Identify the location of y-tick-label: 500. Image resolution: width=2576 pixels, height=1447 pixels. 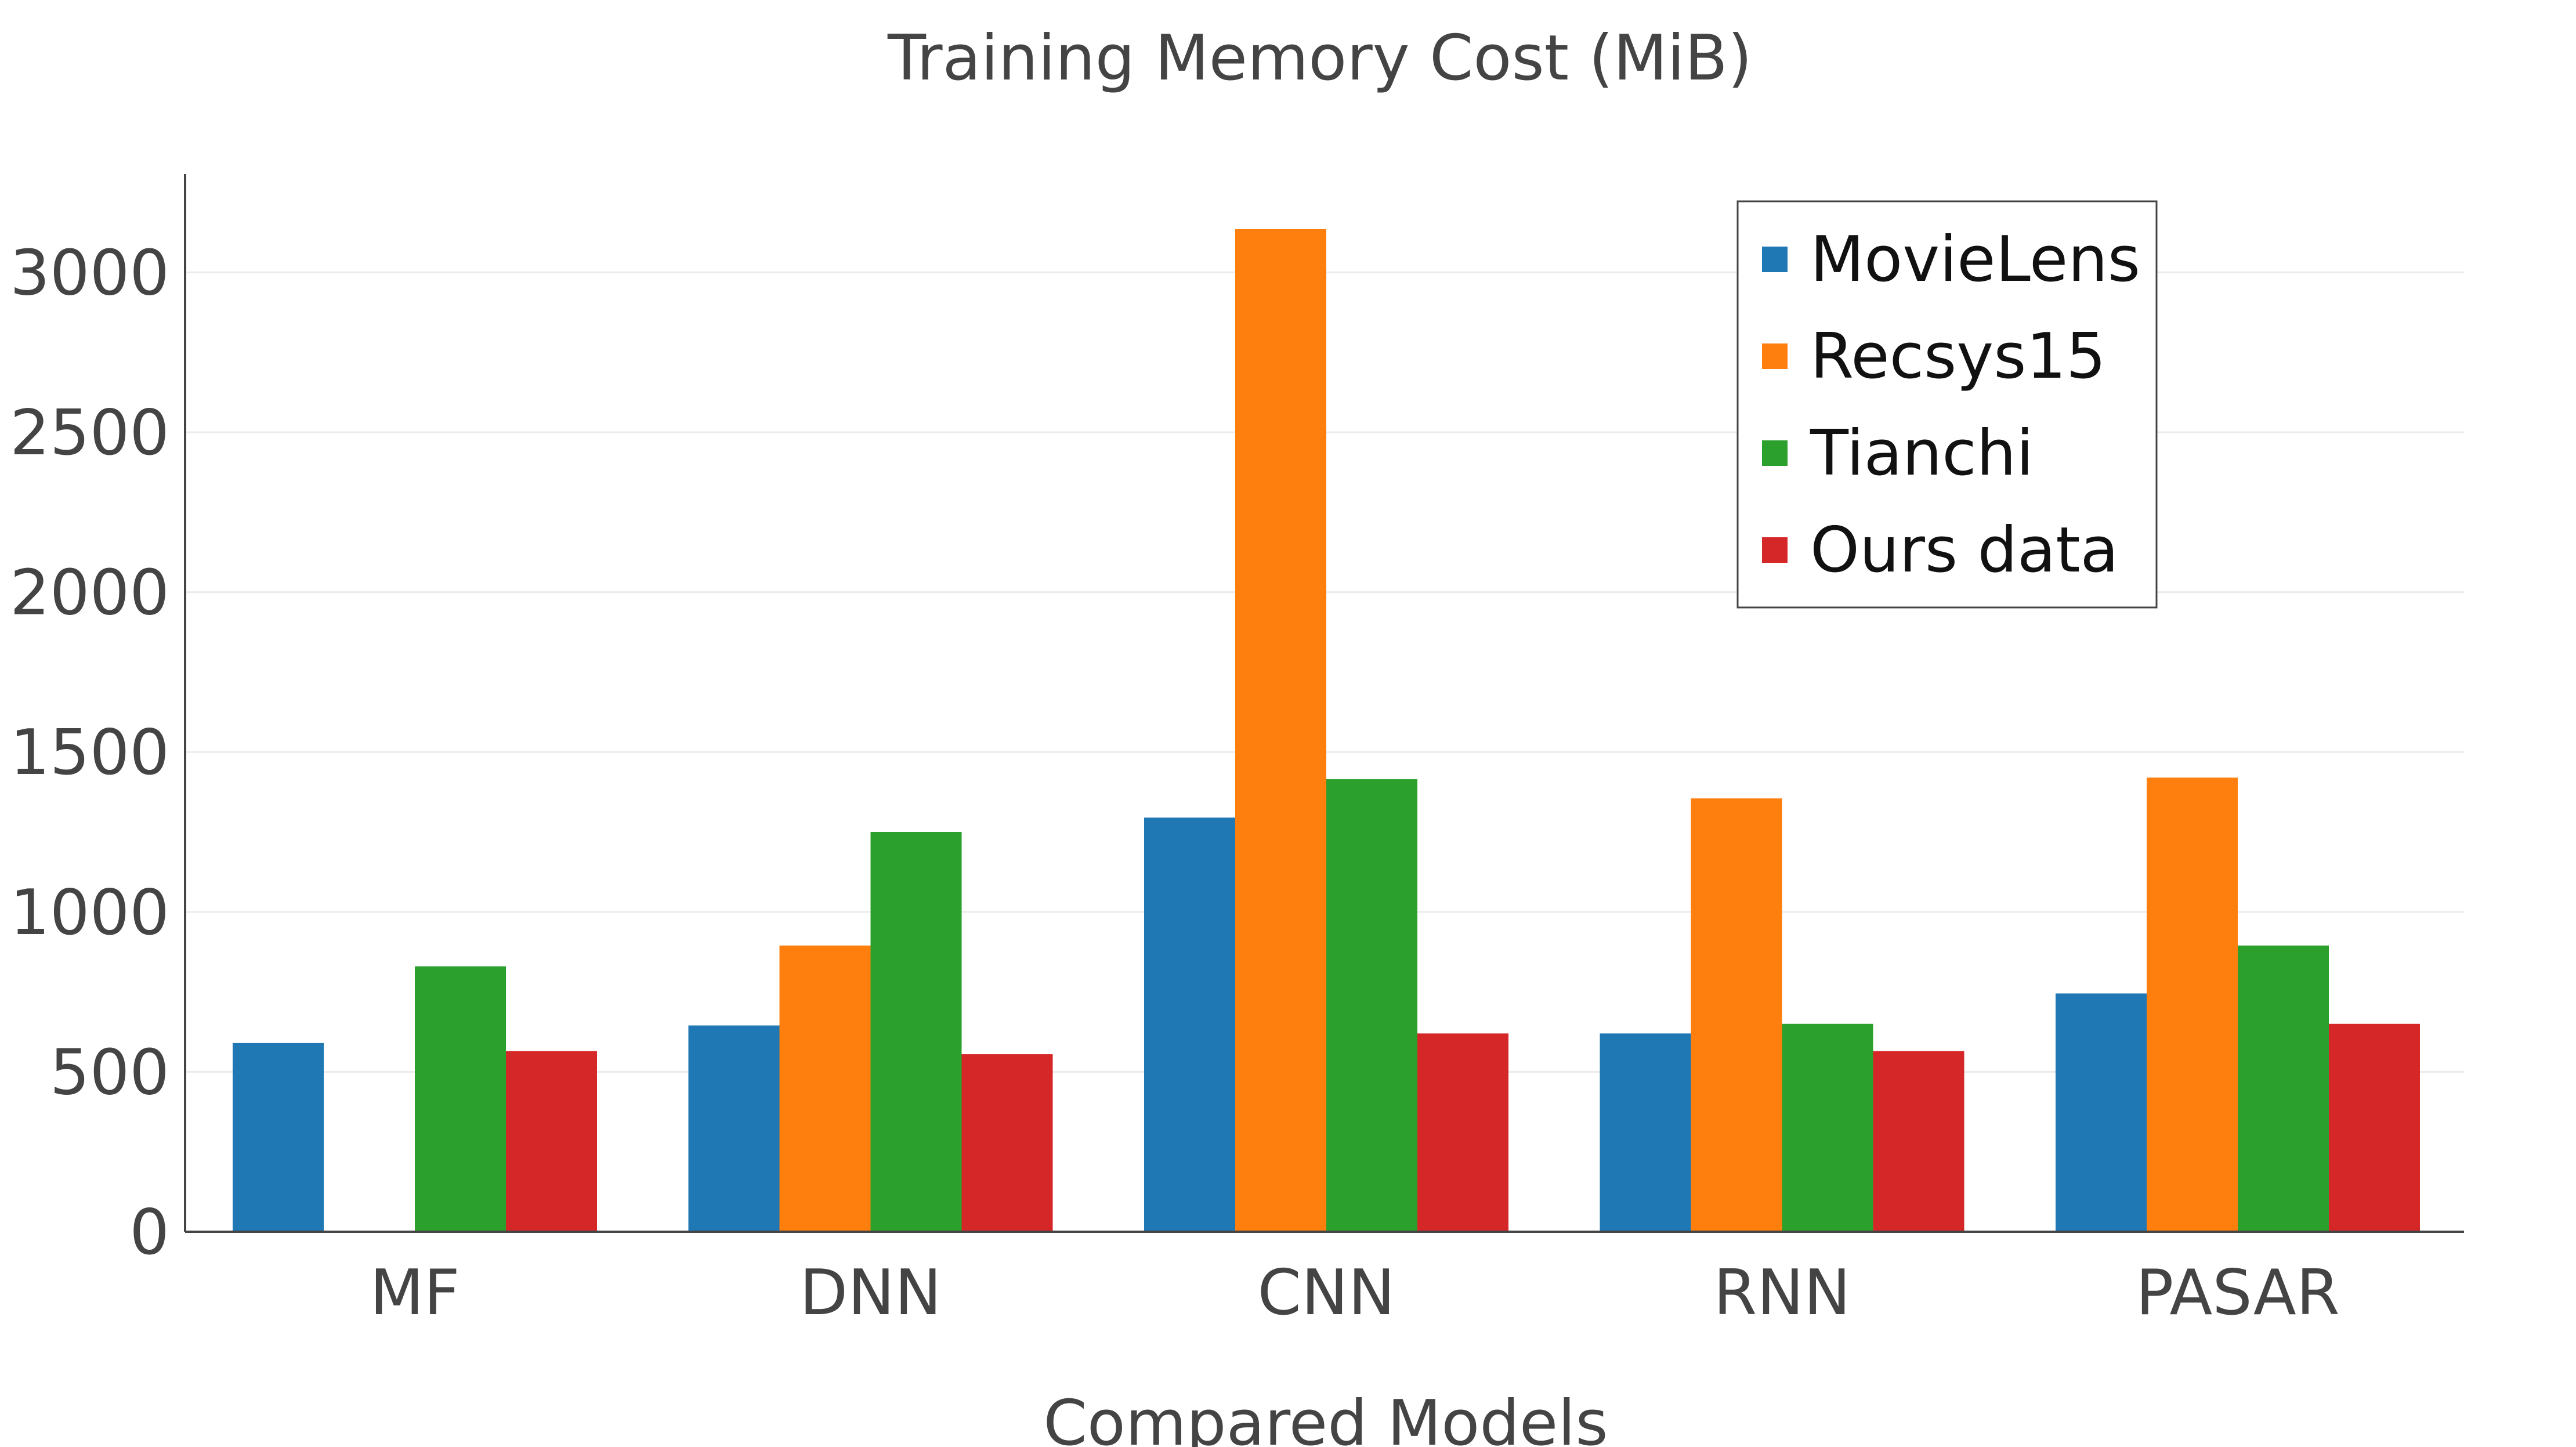
(109, 1073).